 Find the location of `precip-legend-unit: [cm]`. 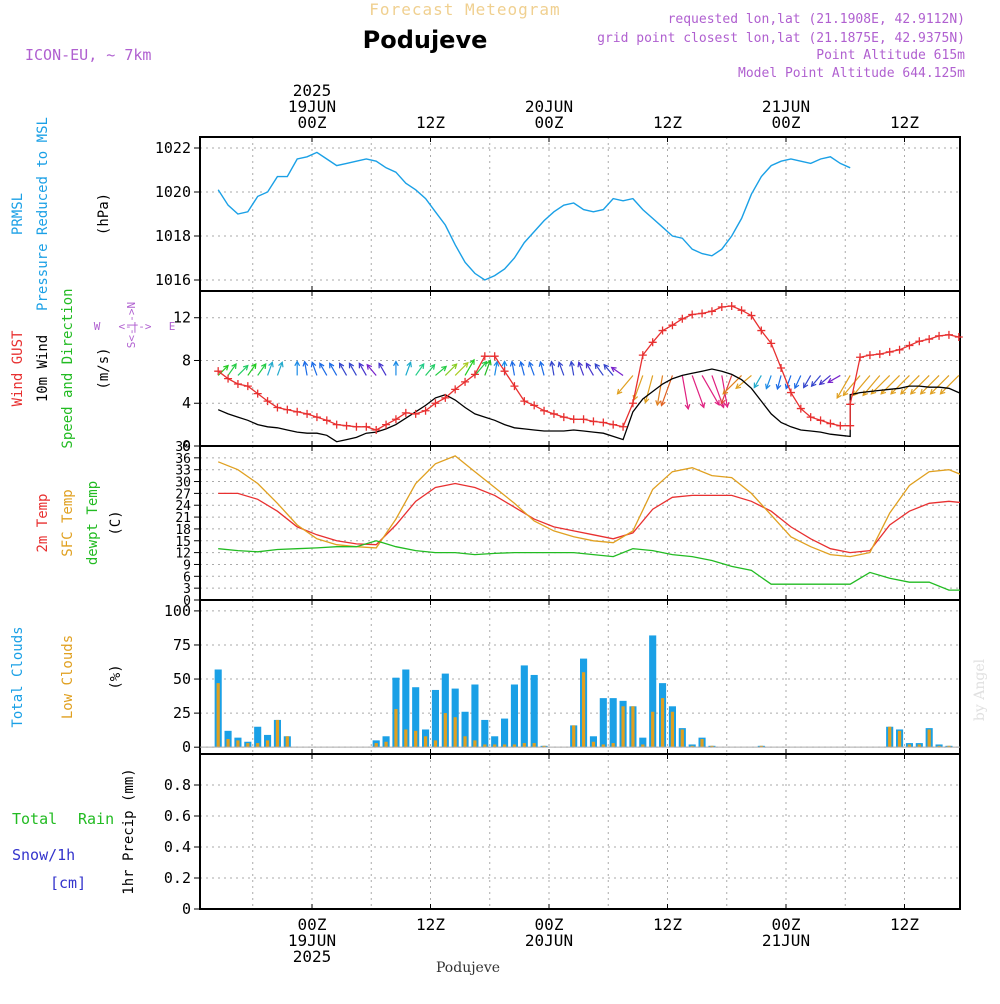

precip-legend-unit: [cm] is located at coordinates (68, 883).